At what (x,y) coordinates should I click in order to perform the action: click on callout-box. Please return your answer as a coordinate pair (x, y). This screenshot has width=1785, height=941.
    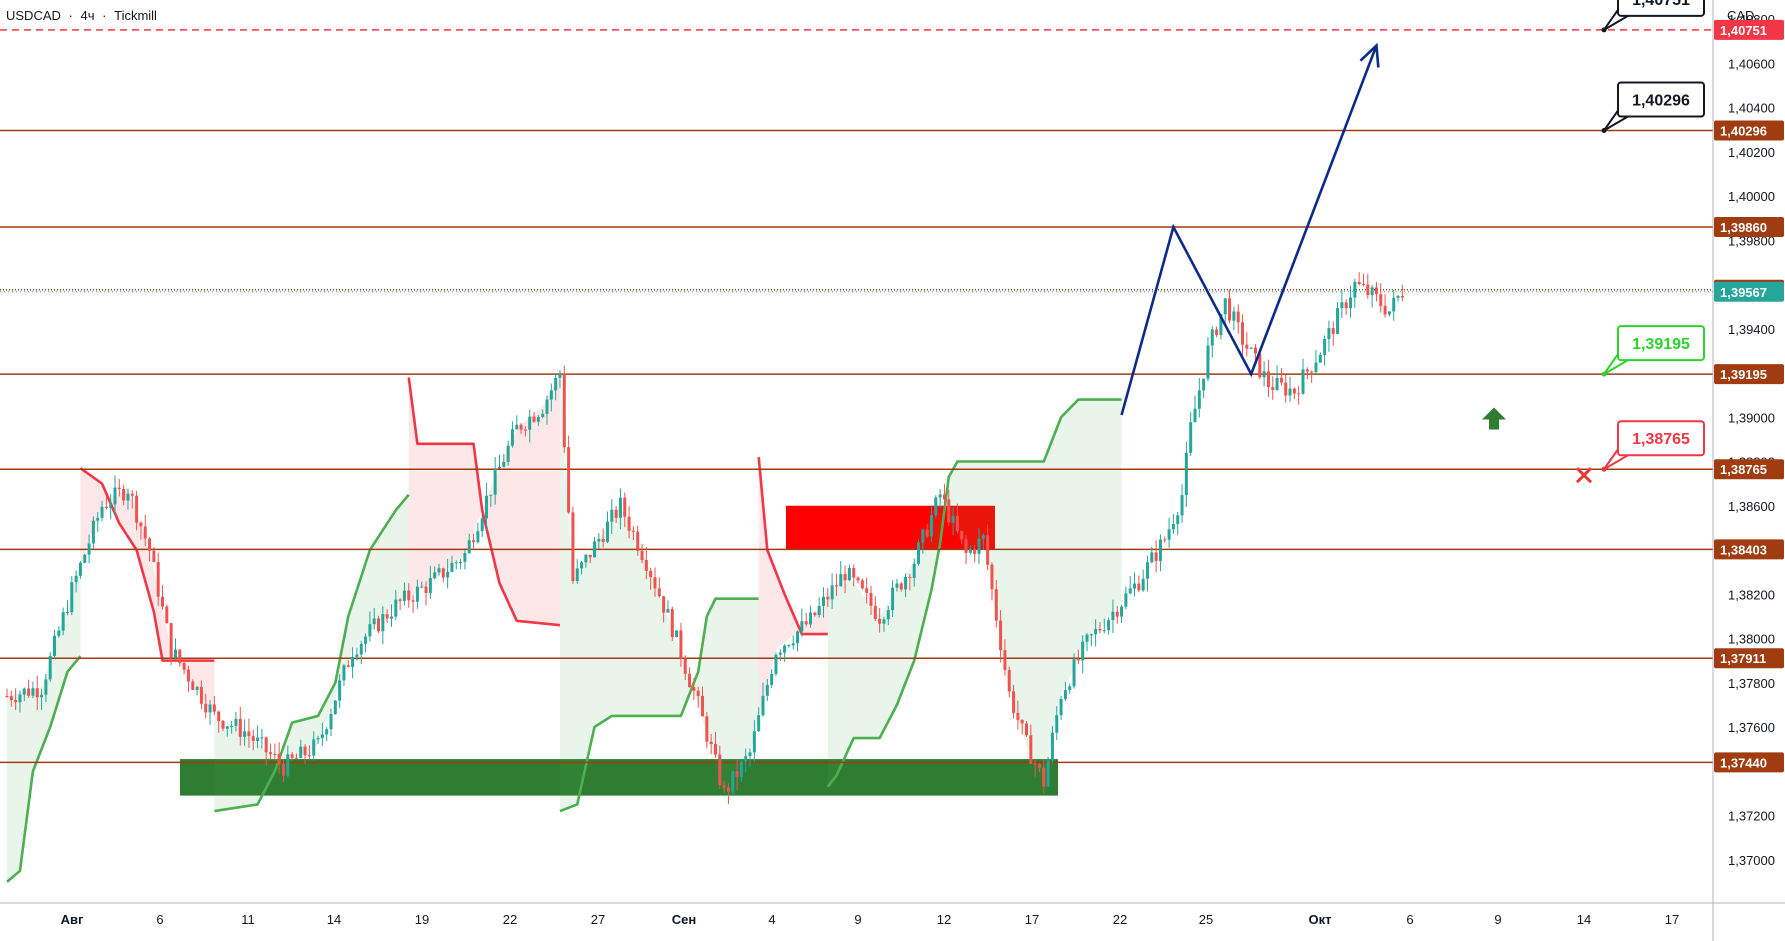
    Looking at the image, I should click on (1661, 8).